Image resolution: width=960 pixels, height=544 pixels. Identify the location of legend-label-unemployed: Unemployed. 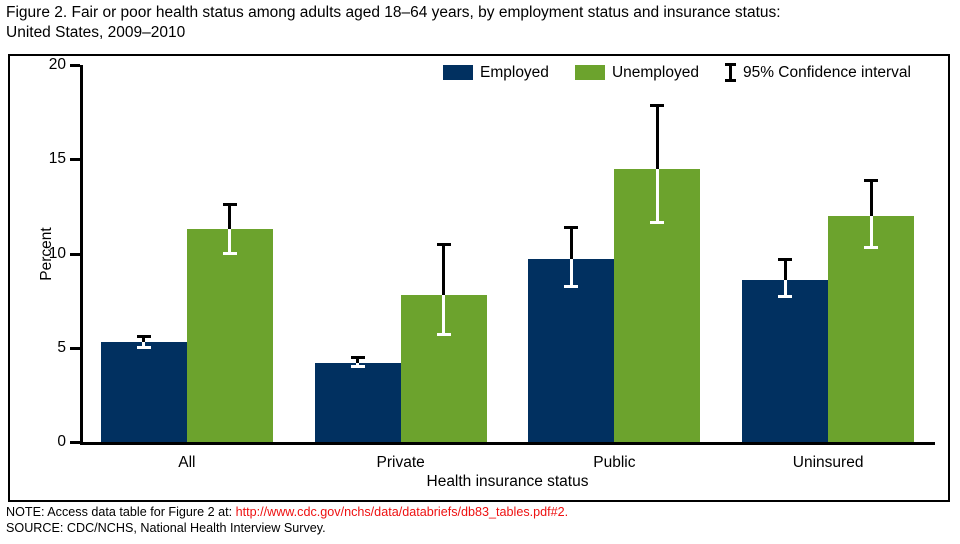
(655, 72).